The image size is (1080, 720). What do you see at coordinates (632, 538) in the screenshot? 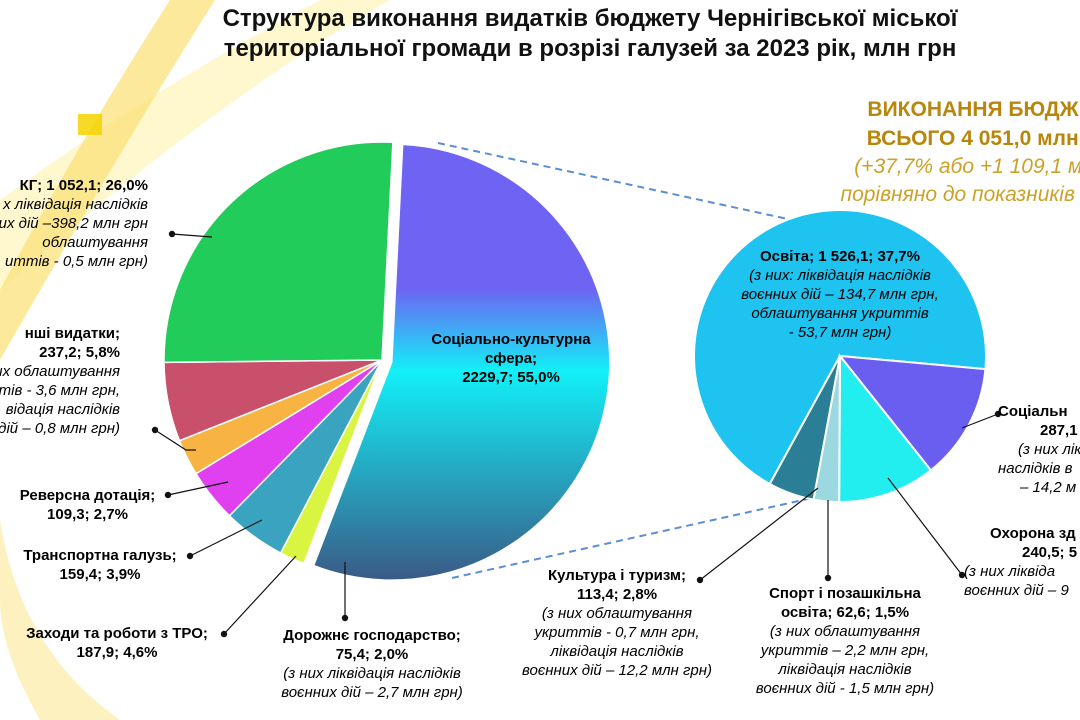
I see `connector-line-bottom` at bounding box center [632, 538].